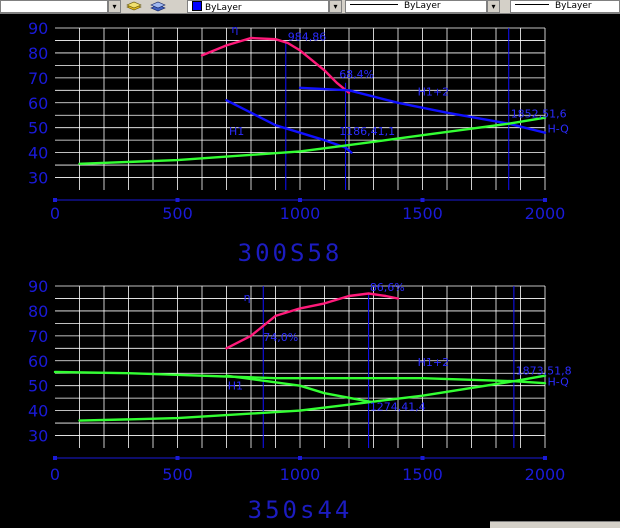 Image resolution: width=620 pixels, height=528 pixels. Describe the element at coordinates (493, 6) in the screenshot. I see `linetype-control-arrow: ▾` at that location.